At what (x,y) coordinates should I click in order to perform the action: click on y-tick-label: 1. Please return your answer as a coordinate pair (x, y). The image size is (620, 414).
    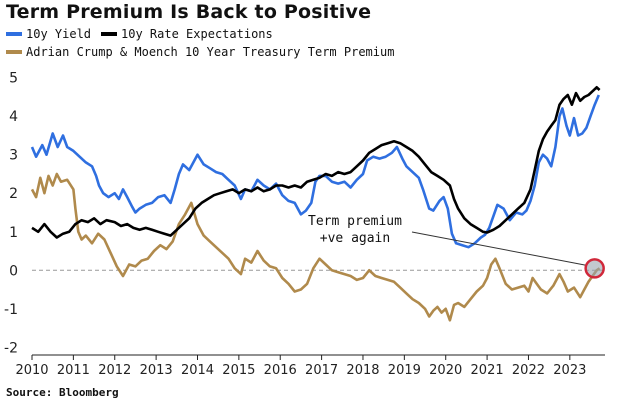
    Looking at the image, I should click on (13, 233).